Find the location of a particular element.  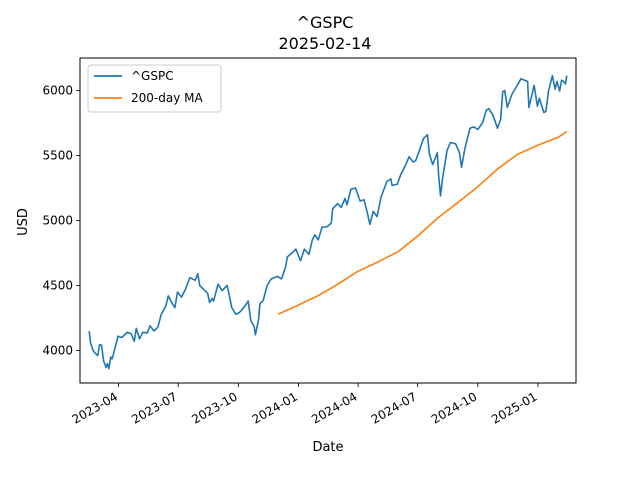

x-tick-label: 2023-10 is located at coordinates (214, 407).